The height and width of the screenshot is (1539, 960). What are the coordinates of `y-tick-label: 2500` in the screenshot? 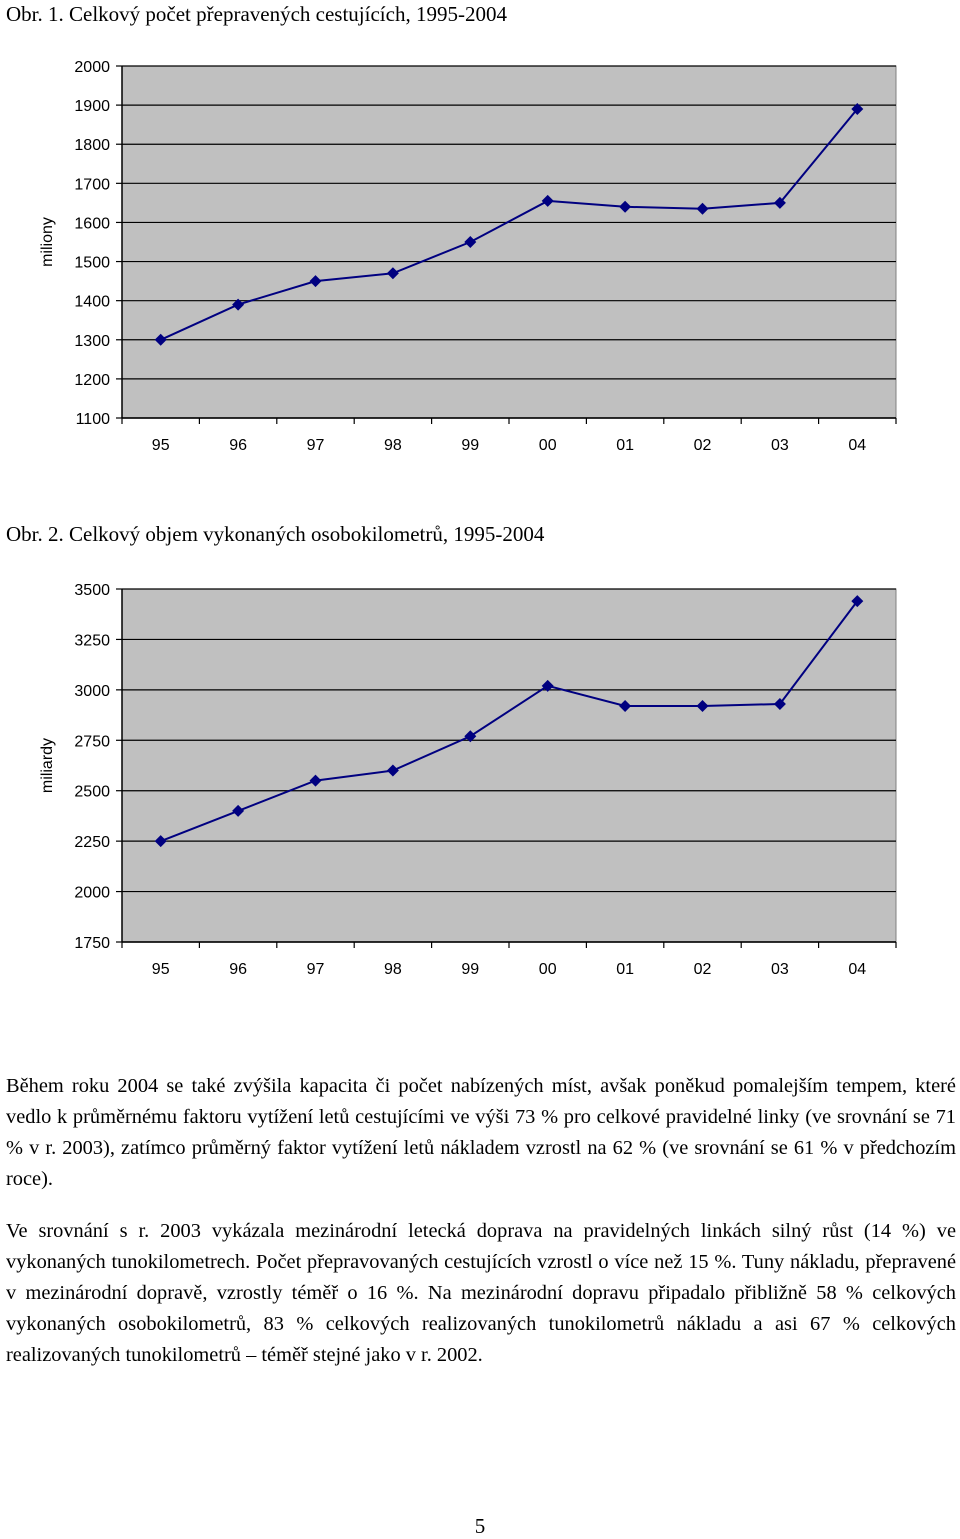 It's located at (92, 792).